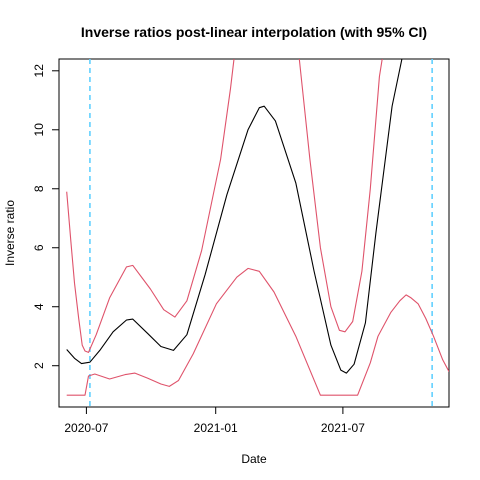  What do you see at coordinates (86, 428) in the screenshot?
I see `x-tick-label: 2020-07` at bounding box center [86, 428].